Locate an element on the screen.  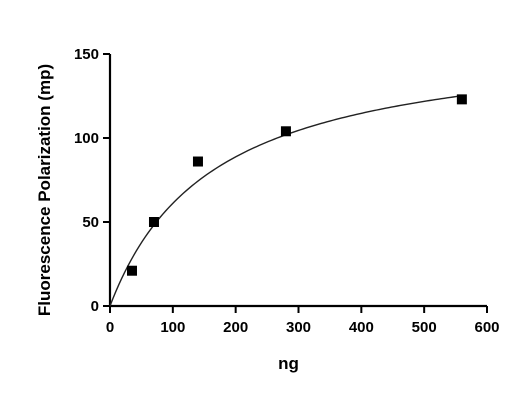
y-tick-label: 100 is located at coordinates (86, 138).